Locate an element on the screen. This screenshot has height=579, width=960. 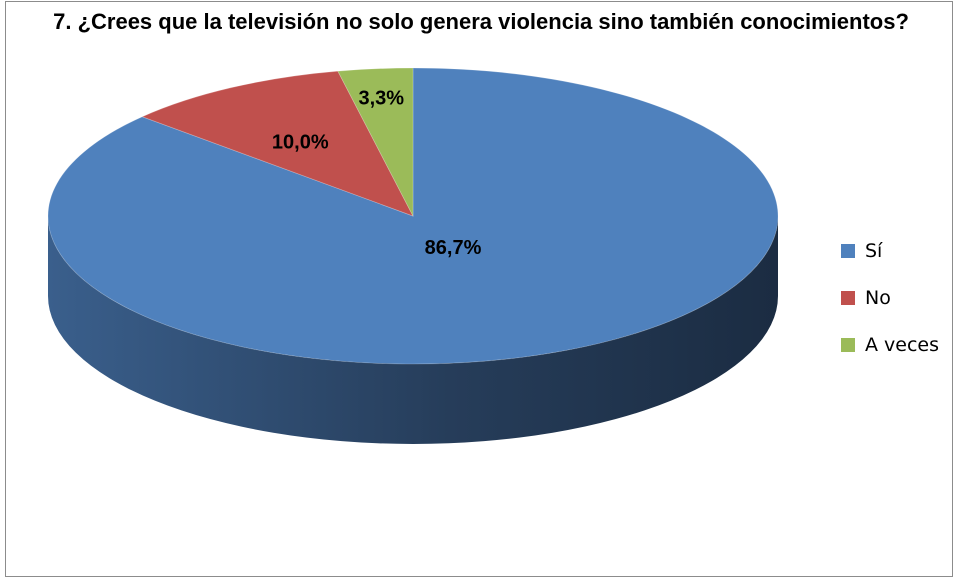
data-labels-layer: 86,7% 10,0% 3,3% is located at coordinates (377, 173).